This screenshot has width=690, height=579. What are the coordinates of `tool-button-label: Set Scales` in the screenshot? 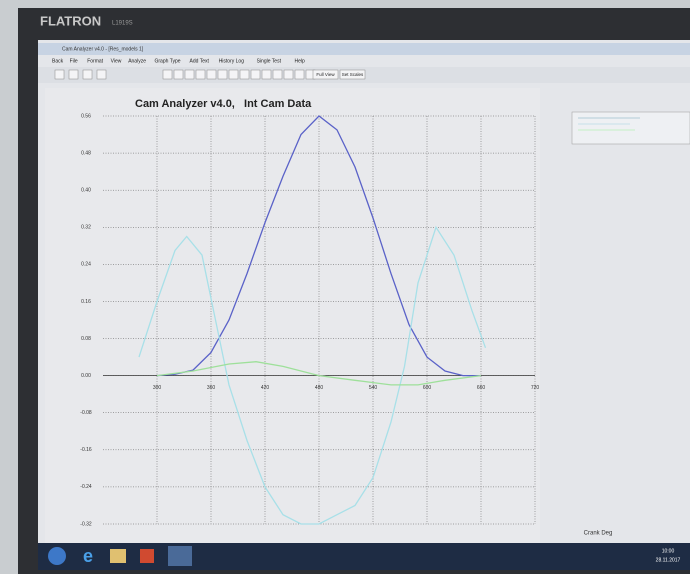 It's located at (353, 74).